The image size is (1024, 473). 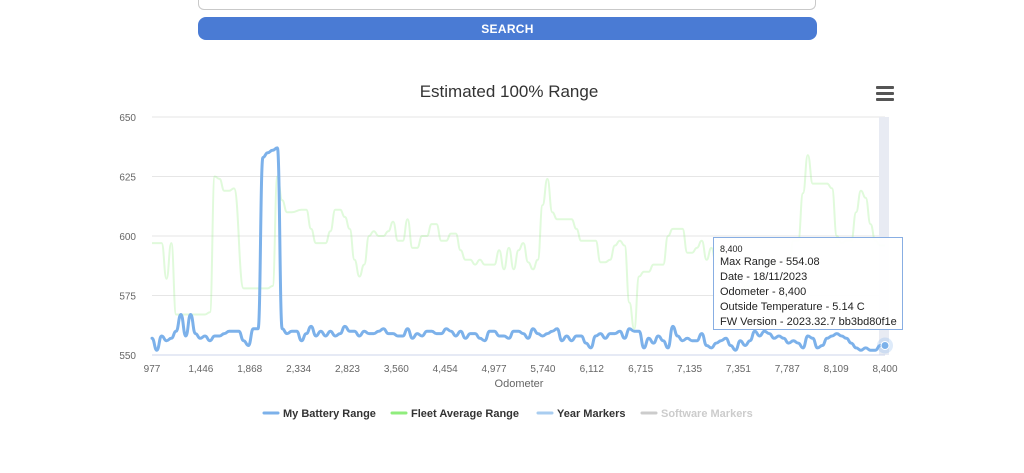 I want to click on x-tick-label: 1,868, so click(x=249, y=369).